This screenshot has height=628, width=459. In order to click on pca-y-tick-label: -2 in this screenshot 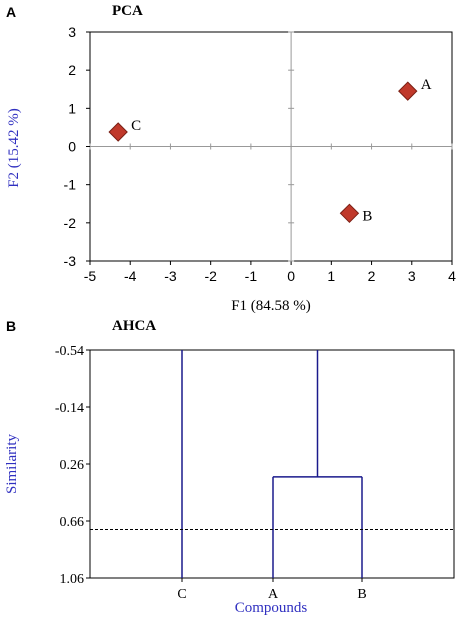, I will do `click(70, 223)`.